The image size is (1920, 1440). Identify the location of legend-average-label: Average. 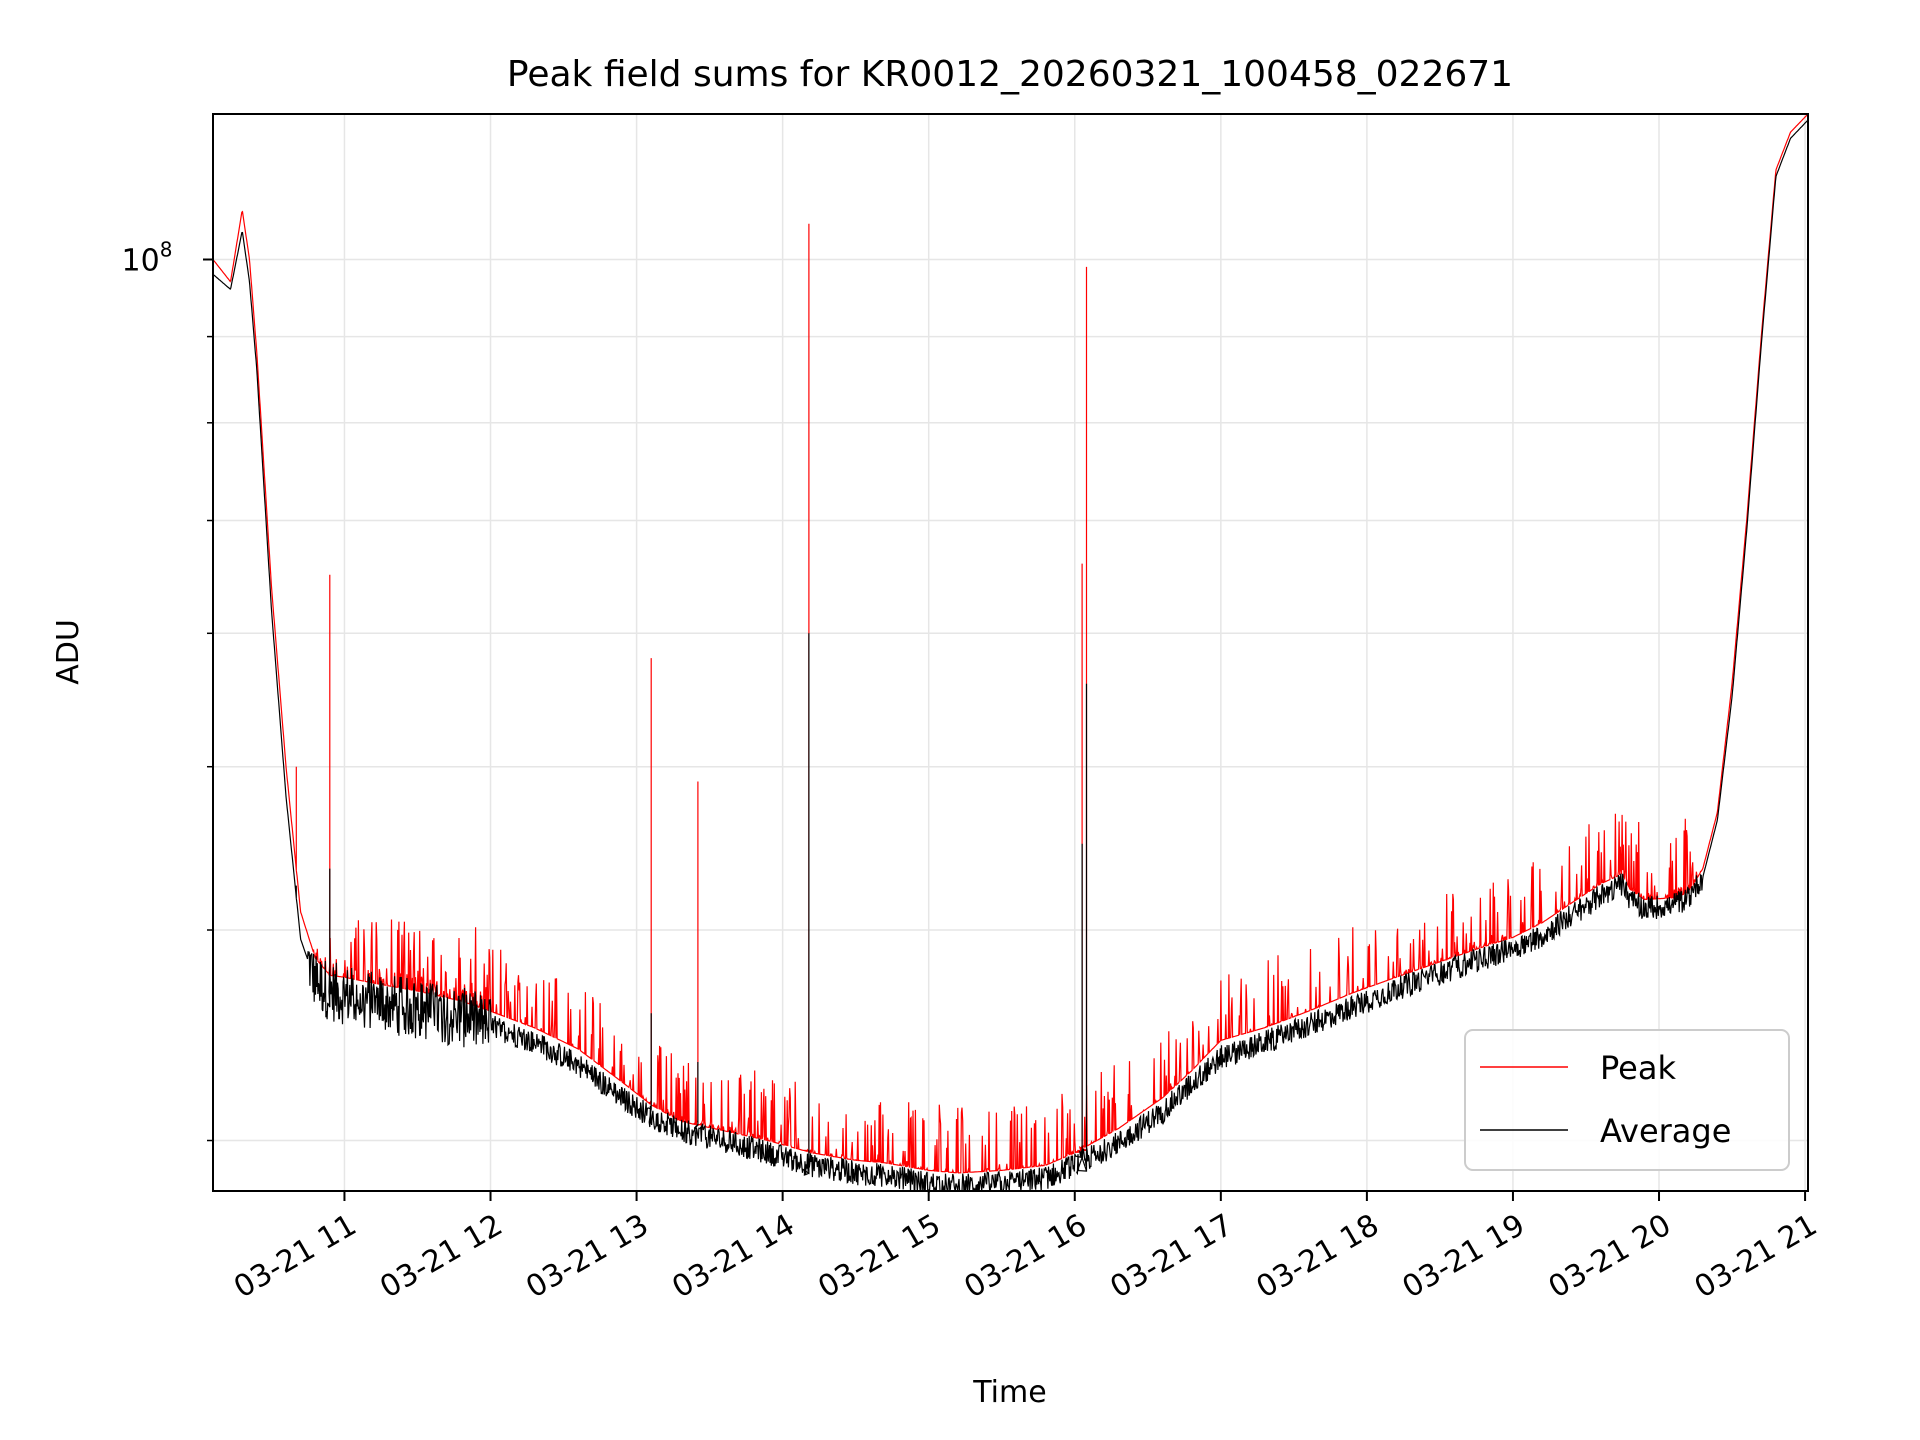
(1665, 1131).